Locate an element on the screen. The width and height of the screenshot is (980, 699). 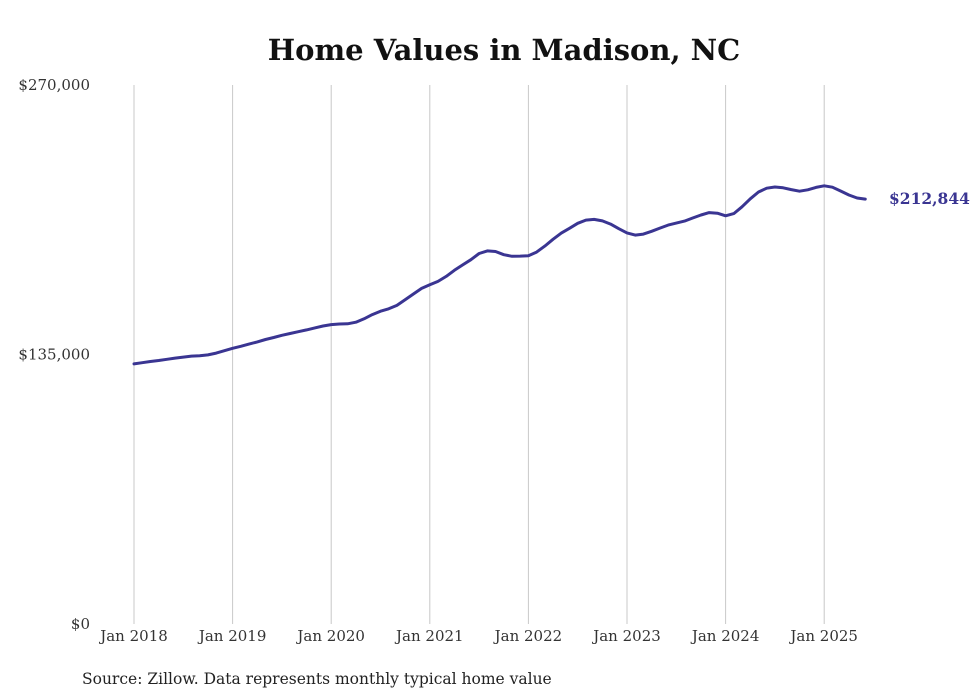
y-axis-ticks: $0 $135,000 $270,000 is located at coordinates (54, 354).